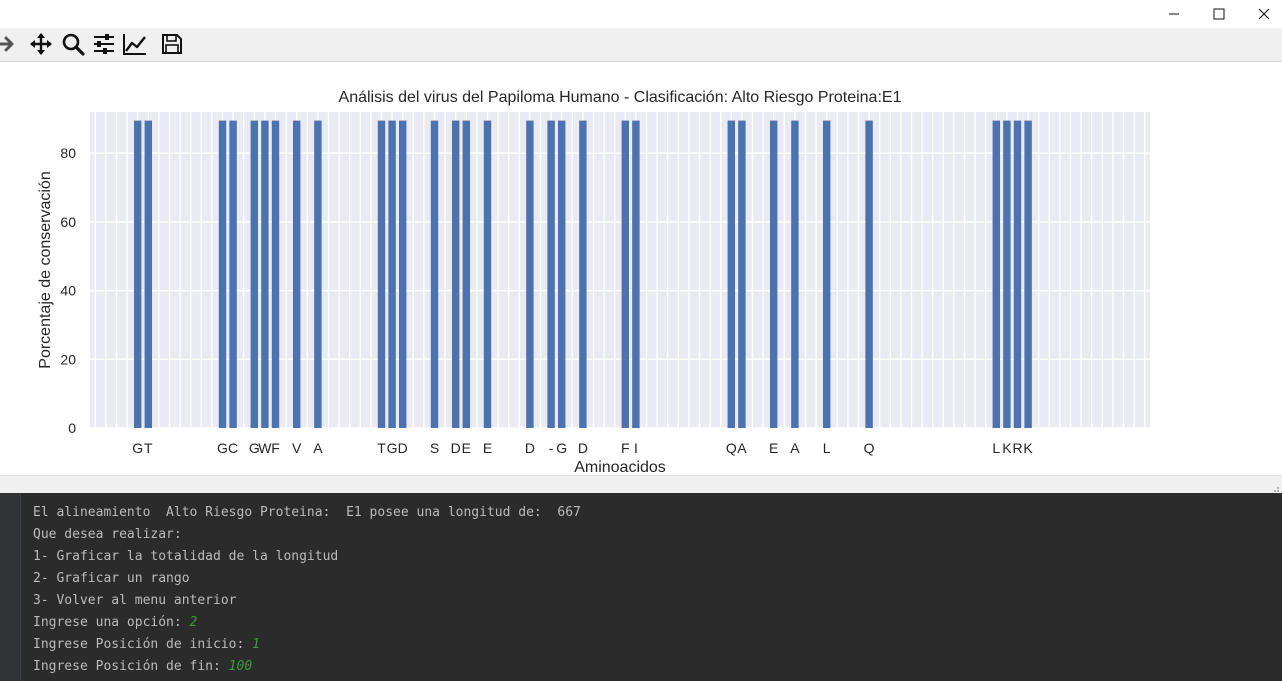 This screenshot has height=681, width=1282. I want to click on forward-icon, so click(7, 44).